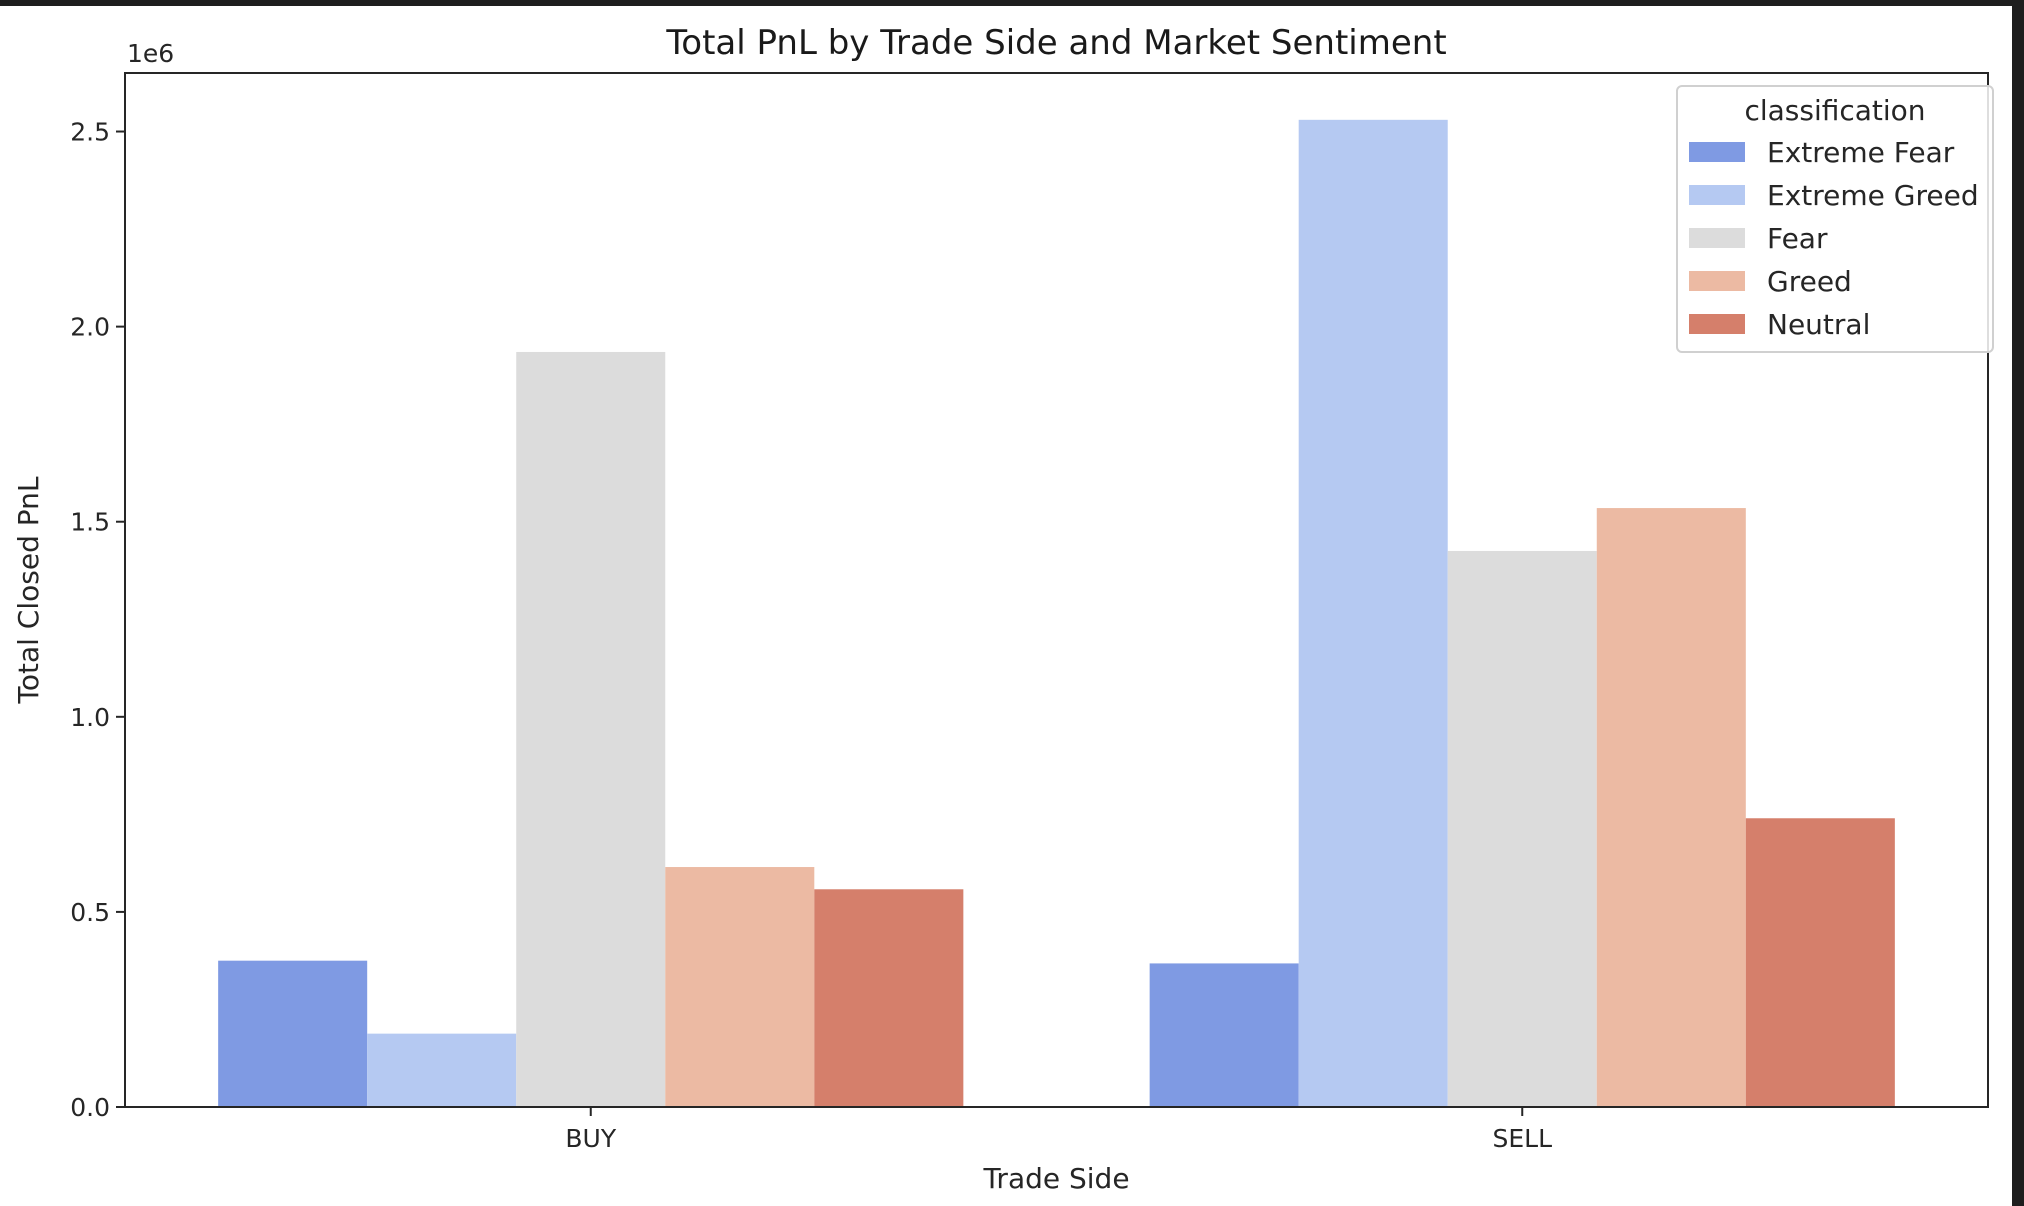 This screenshot has width=2024, height=1206. What do you see at coordinates (1522, 1138) in the screenshot?
I see `x-tick-label-sell: SELL` at bounding box center [1522, 1138].